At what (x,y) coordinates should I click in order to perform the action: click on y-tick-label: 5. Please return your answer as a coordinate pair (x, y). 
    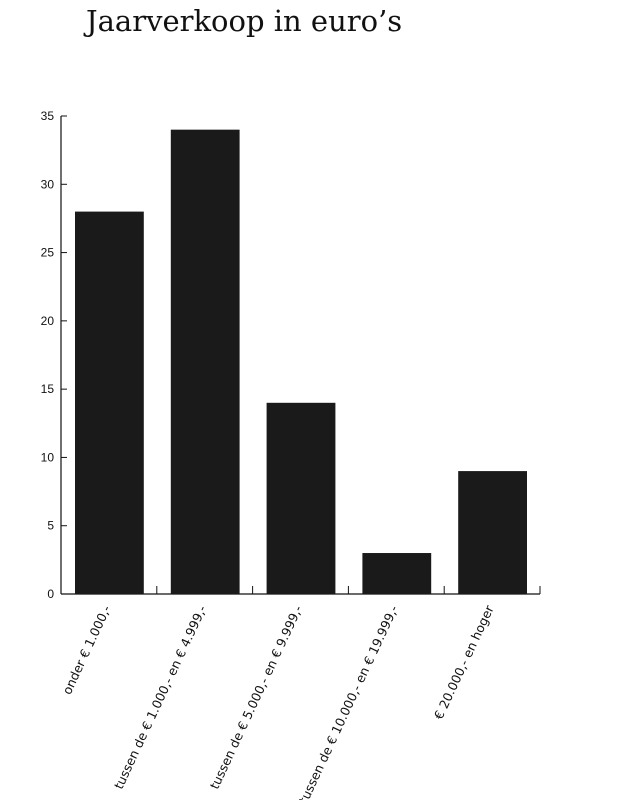
    Looking at the image, I should click on (50, 526).